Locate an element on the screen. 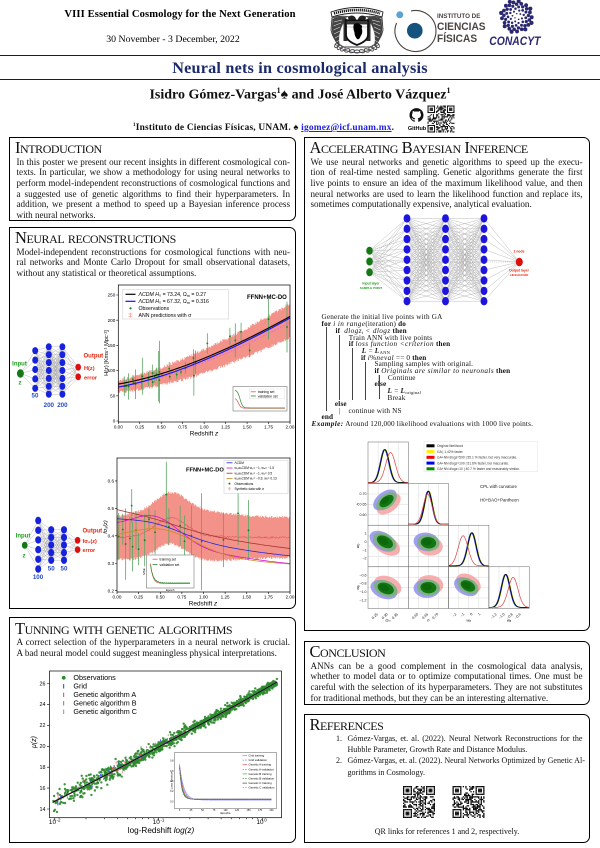 This screenshot has width=600, height=848. svg-text: 1 is located at coordinates (479, 614).